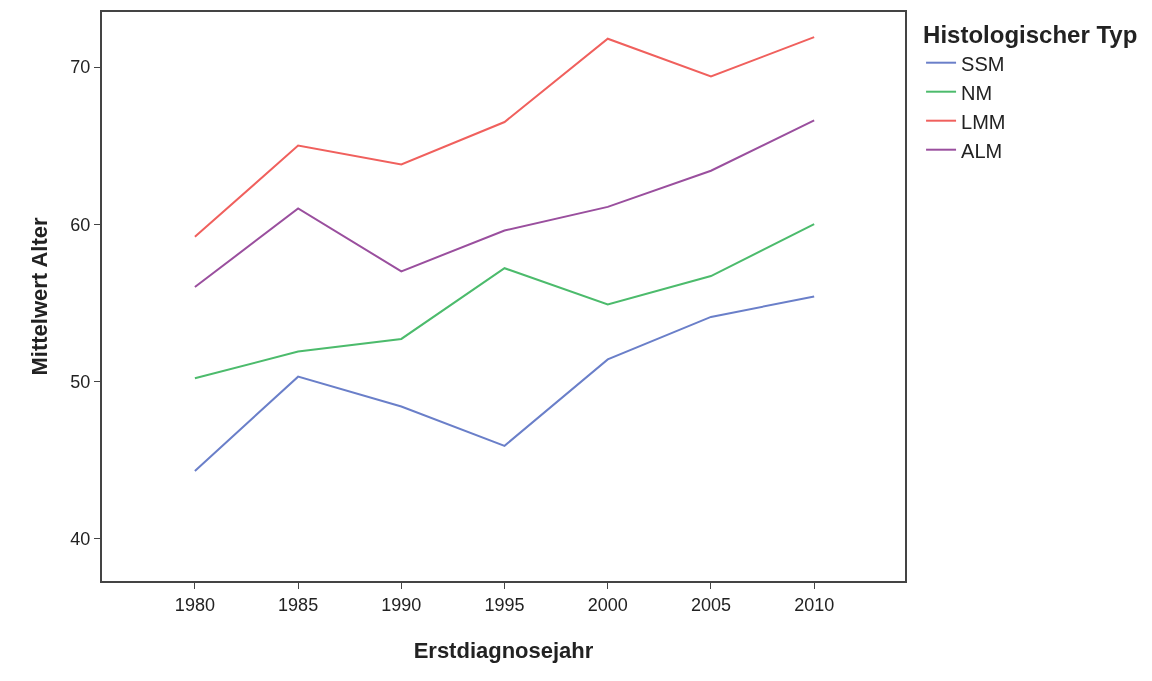 This screenshot has width=1152, height=681. What do you see at coordinates (80, 381) in the screenshot?
I see `y-tick-label: 50` at bounding box center [80, 381].